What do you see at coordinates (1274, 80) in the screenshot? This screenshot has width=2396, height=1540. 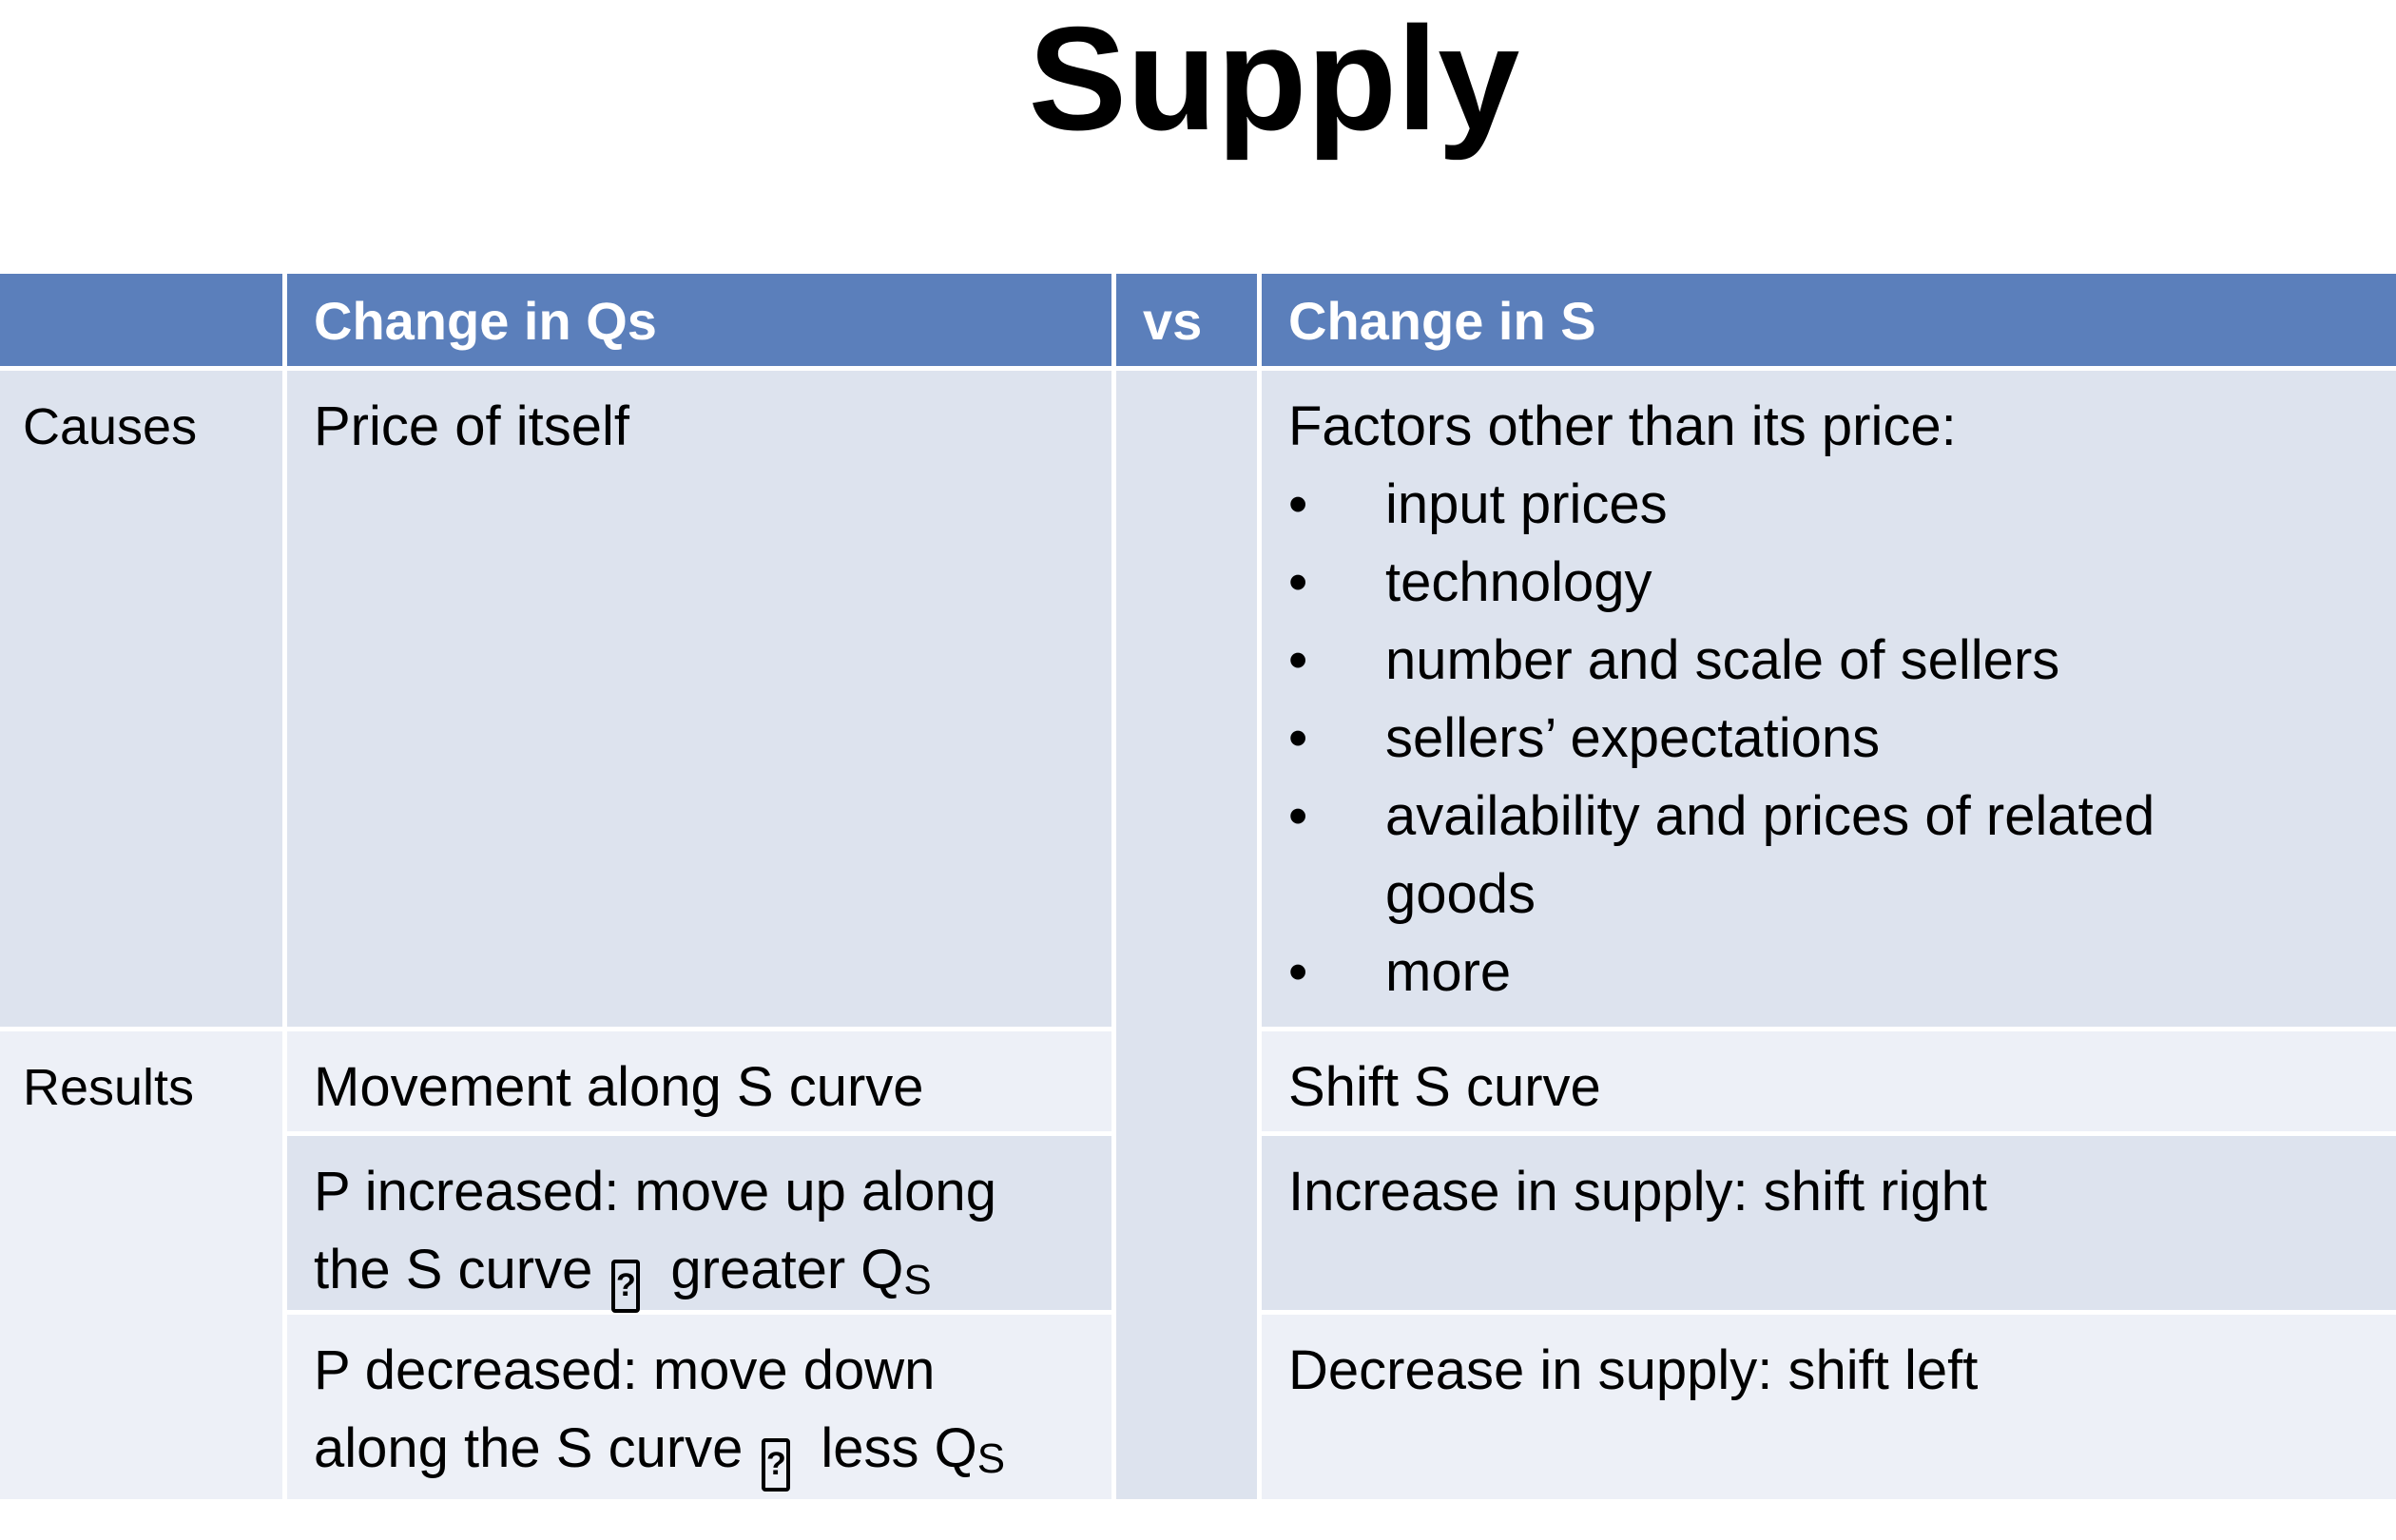 I see `page-title: Supply` at bounding box center [1274, 80].